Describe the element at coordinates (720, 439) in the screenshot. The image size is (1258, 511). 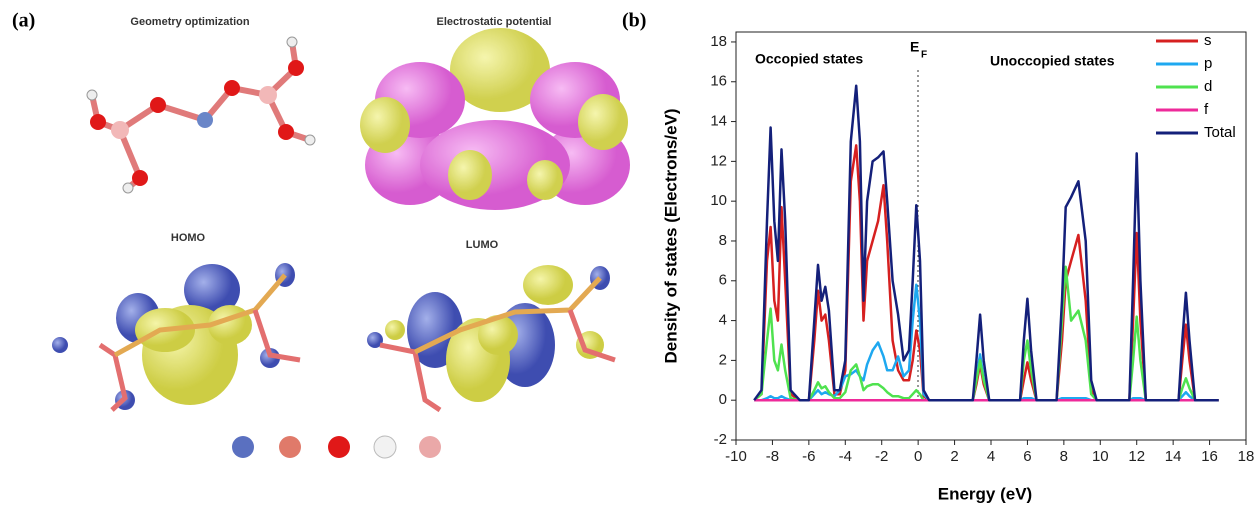
I see `y-tick-label: -2` at that location.